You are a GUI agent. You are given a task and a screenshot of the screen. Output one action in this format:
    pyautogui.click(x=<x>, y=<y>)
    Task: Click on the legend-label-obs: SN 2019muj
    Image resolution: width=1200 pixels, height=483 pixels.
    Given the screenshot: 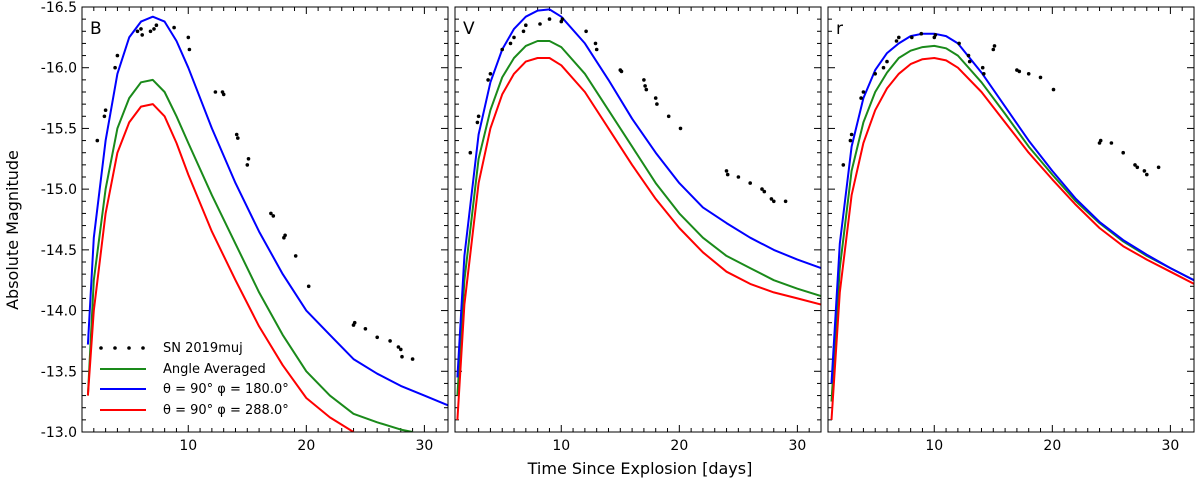 What is the action you would take?
    pyautogui.click(x=203, y=348)
    